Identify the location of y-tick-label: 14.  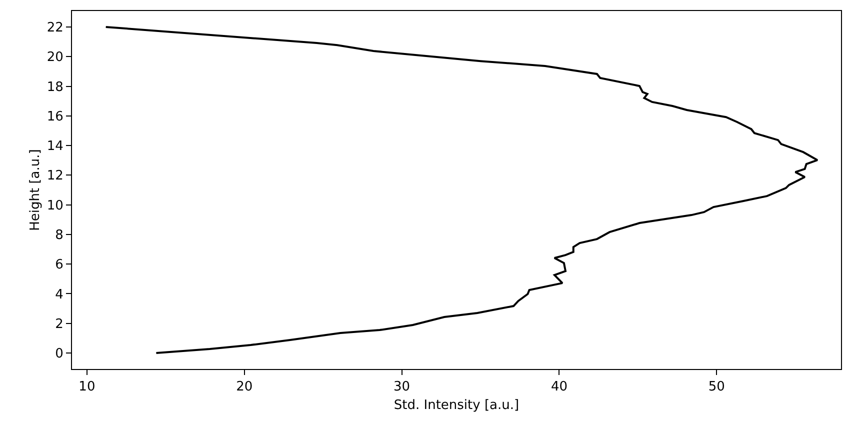
(55, 146).